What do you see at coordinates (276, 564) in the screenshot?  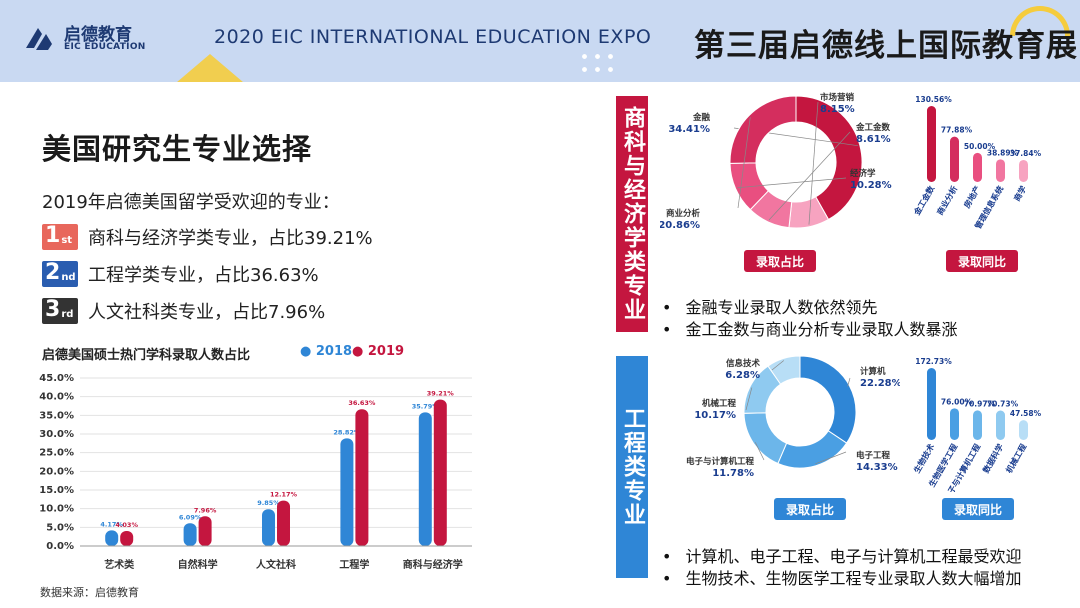 I see `category-label: 人文社科` at bounding box center [276, 564].